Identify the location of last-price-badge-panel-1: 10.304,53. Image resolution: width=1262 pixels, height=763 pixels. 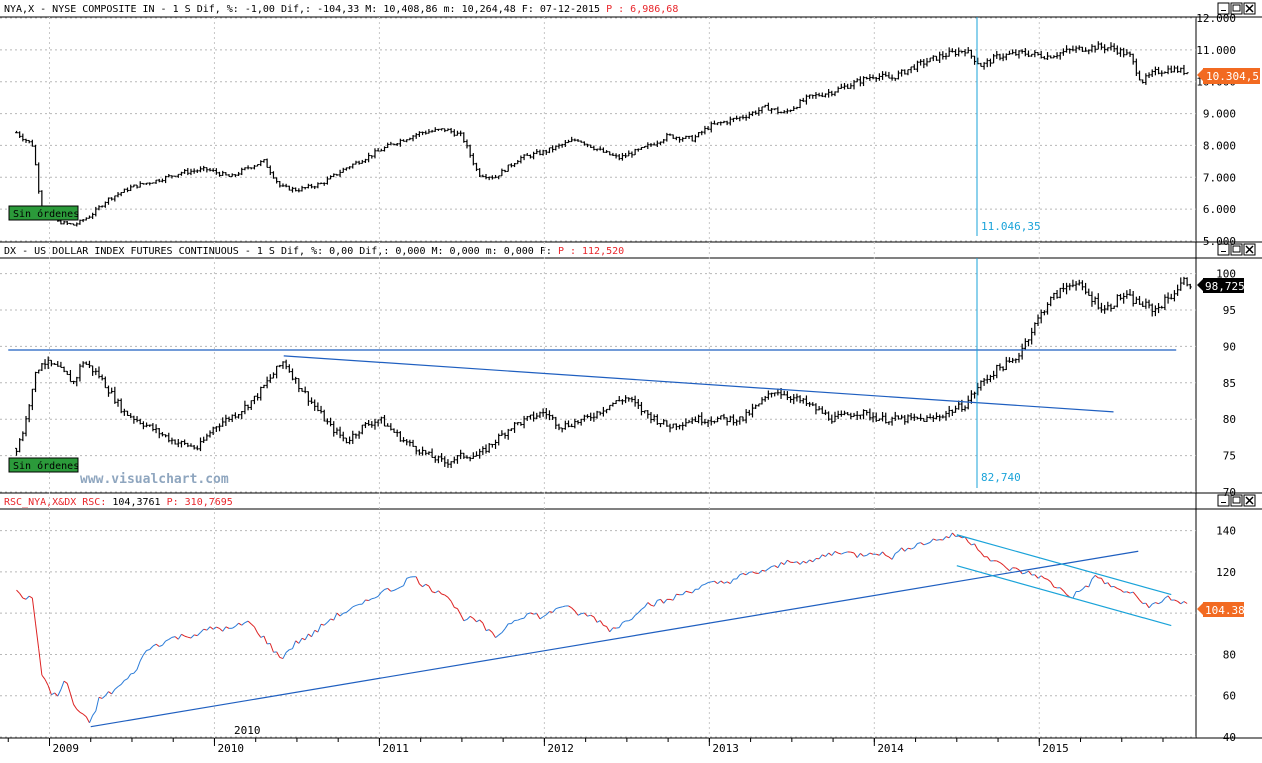
(1229, 76).